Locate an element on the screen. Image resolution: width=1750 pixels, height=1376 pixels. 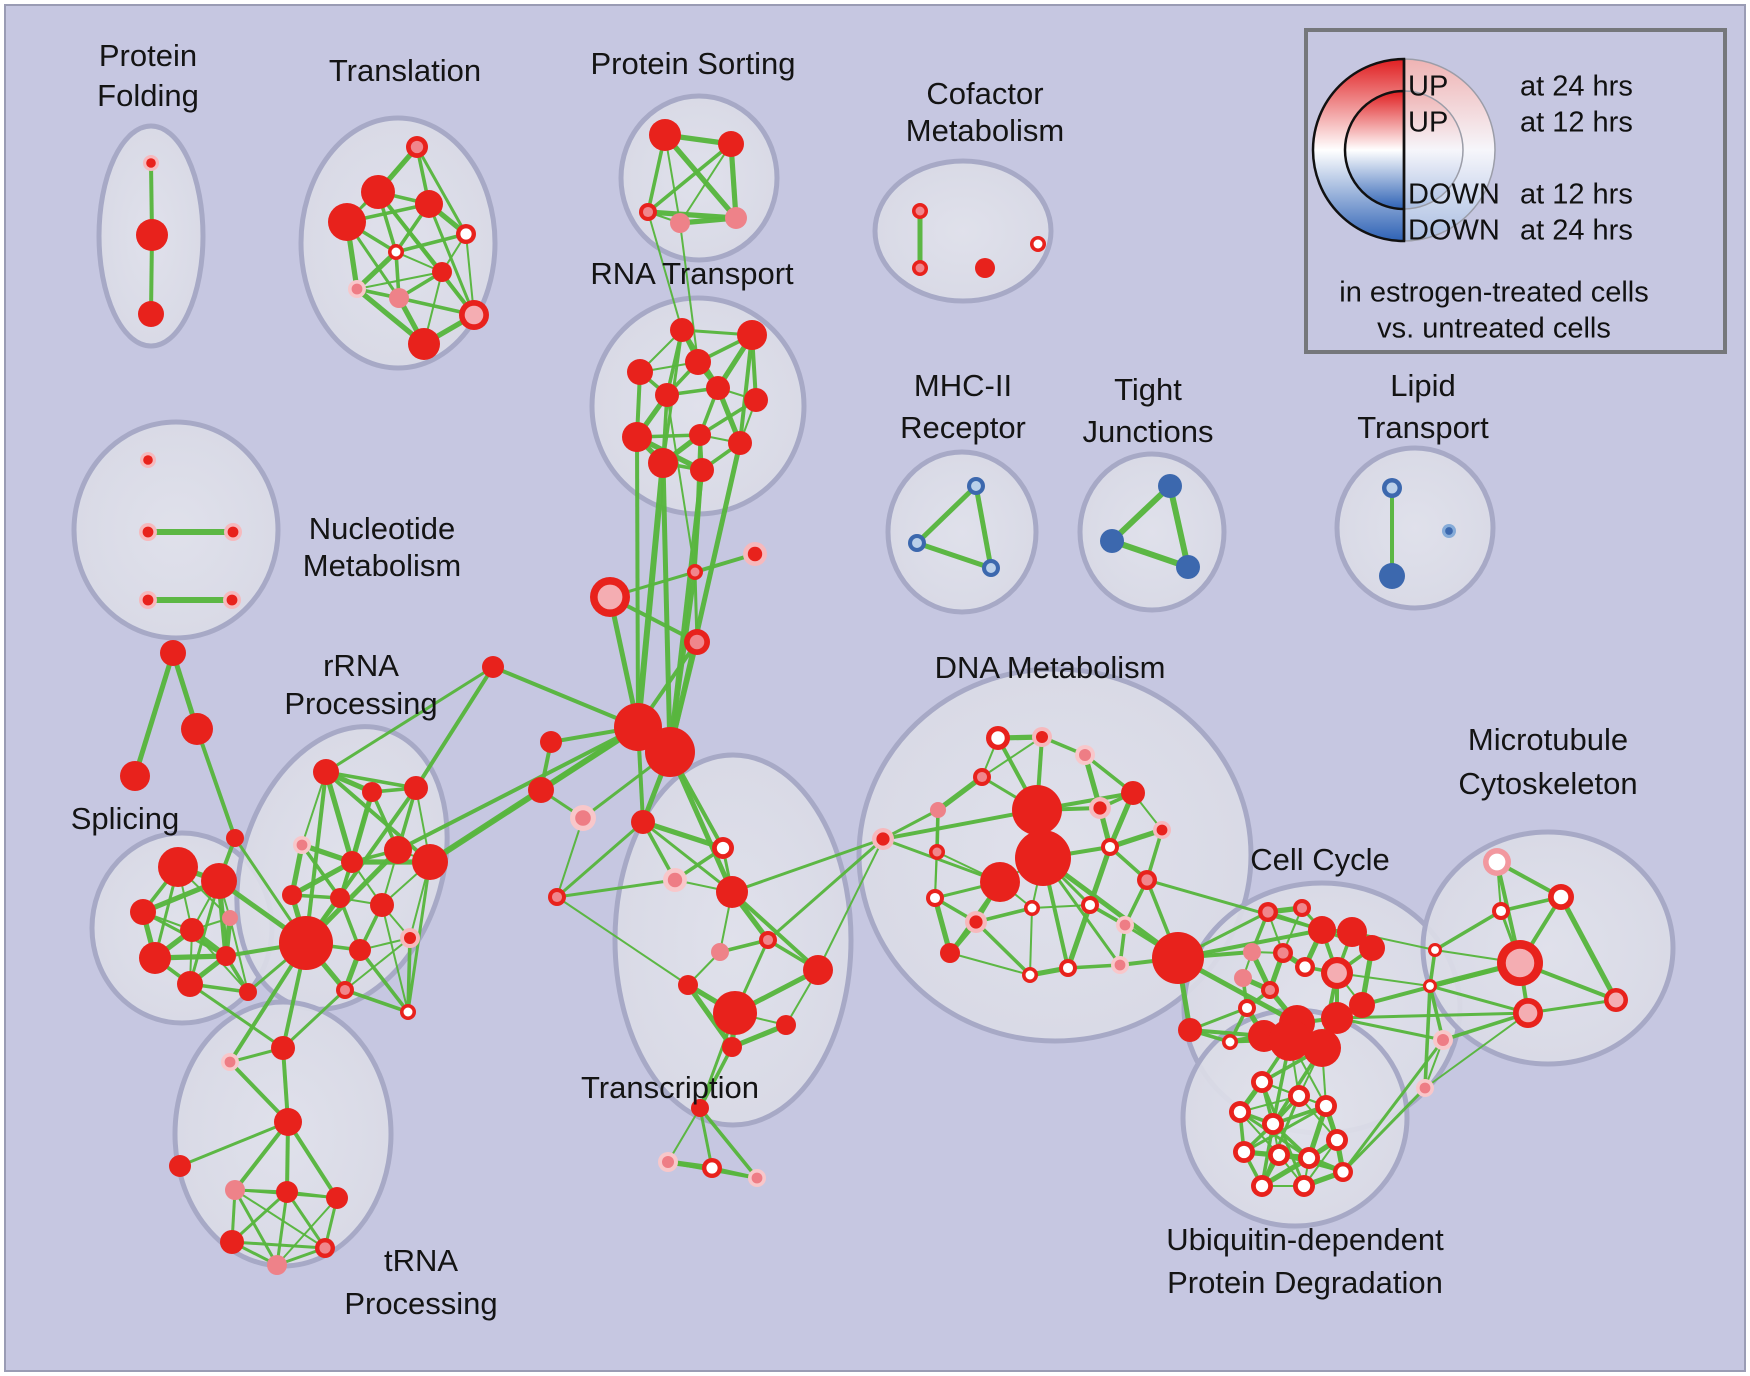
cluster-label-nu: Nucleotide is located at coordinates (382, 528).